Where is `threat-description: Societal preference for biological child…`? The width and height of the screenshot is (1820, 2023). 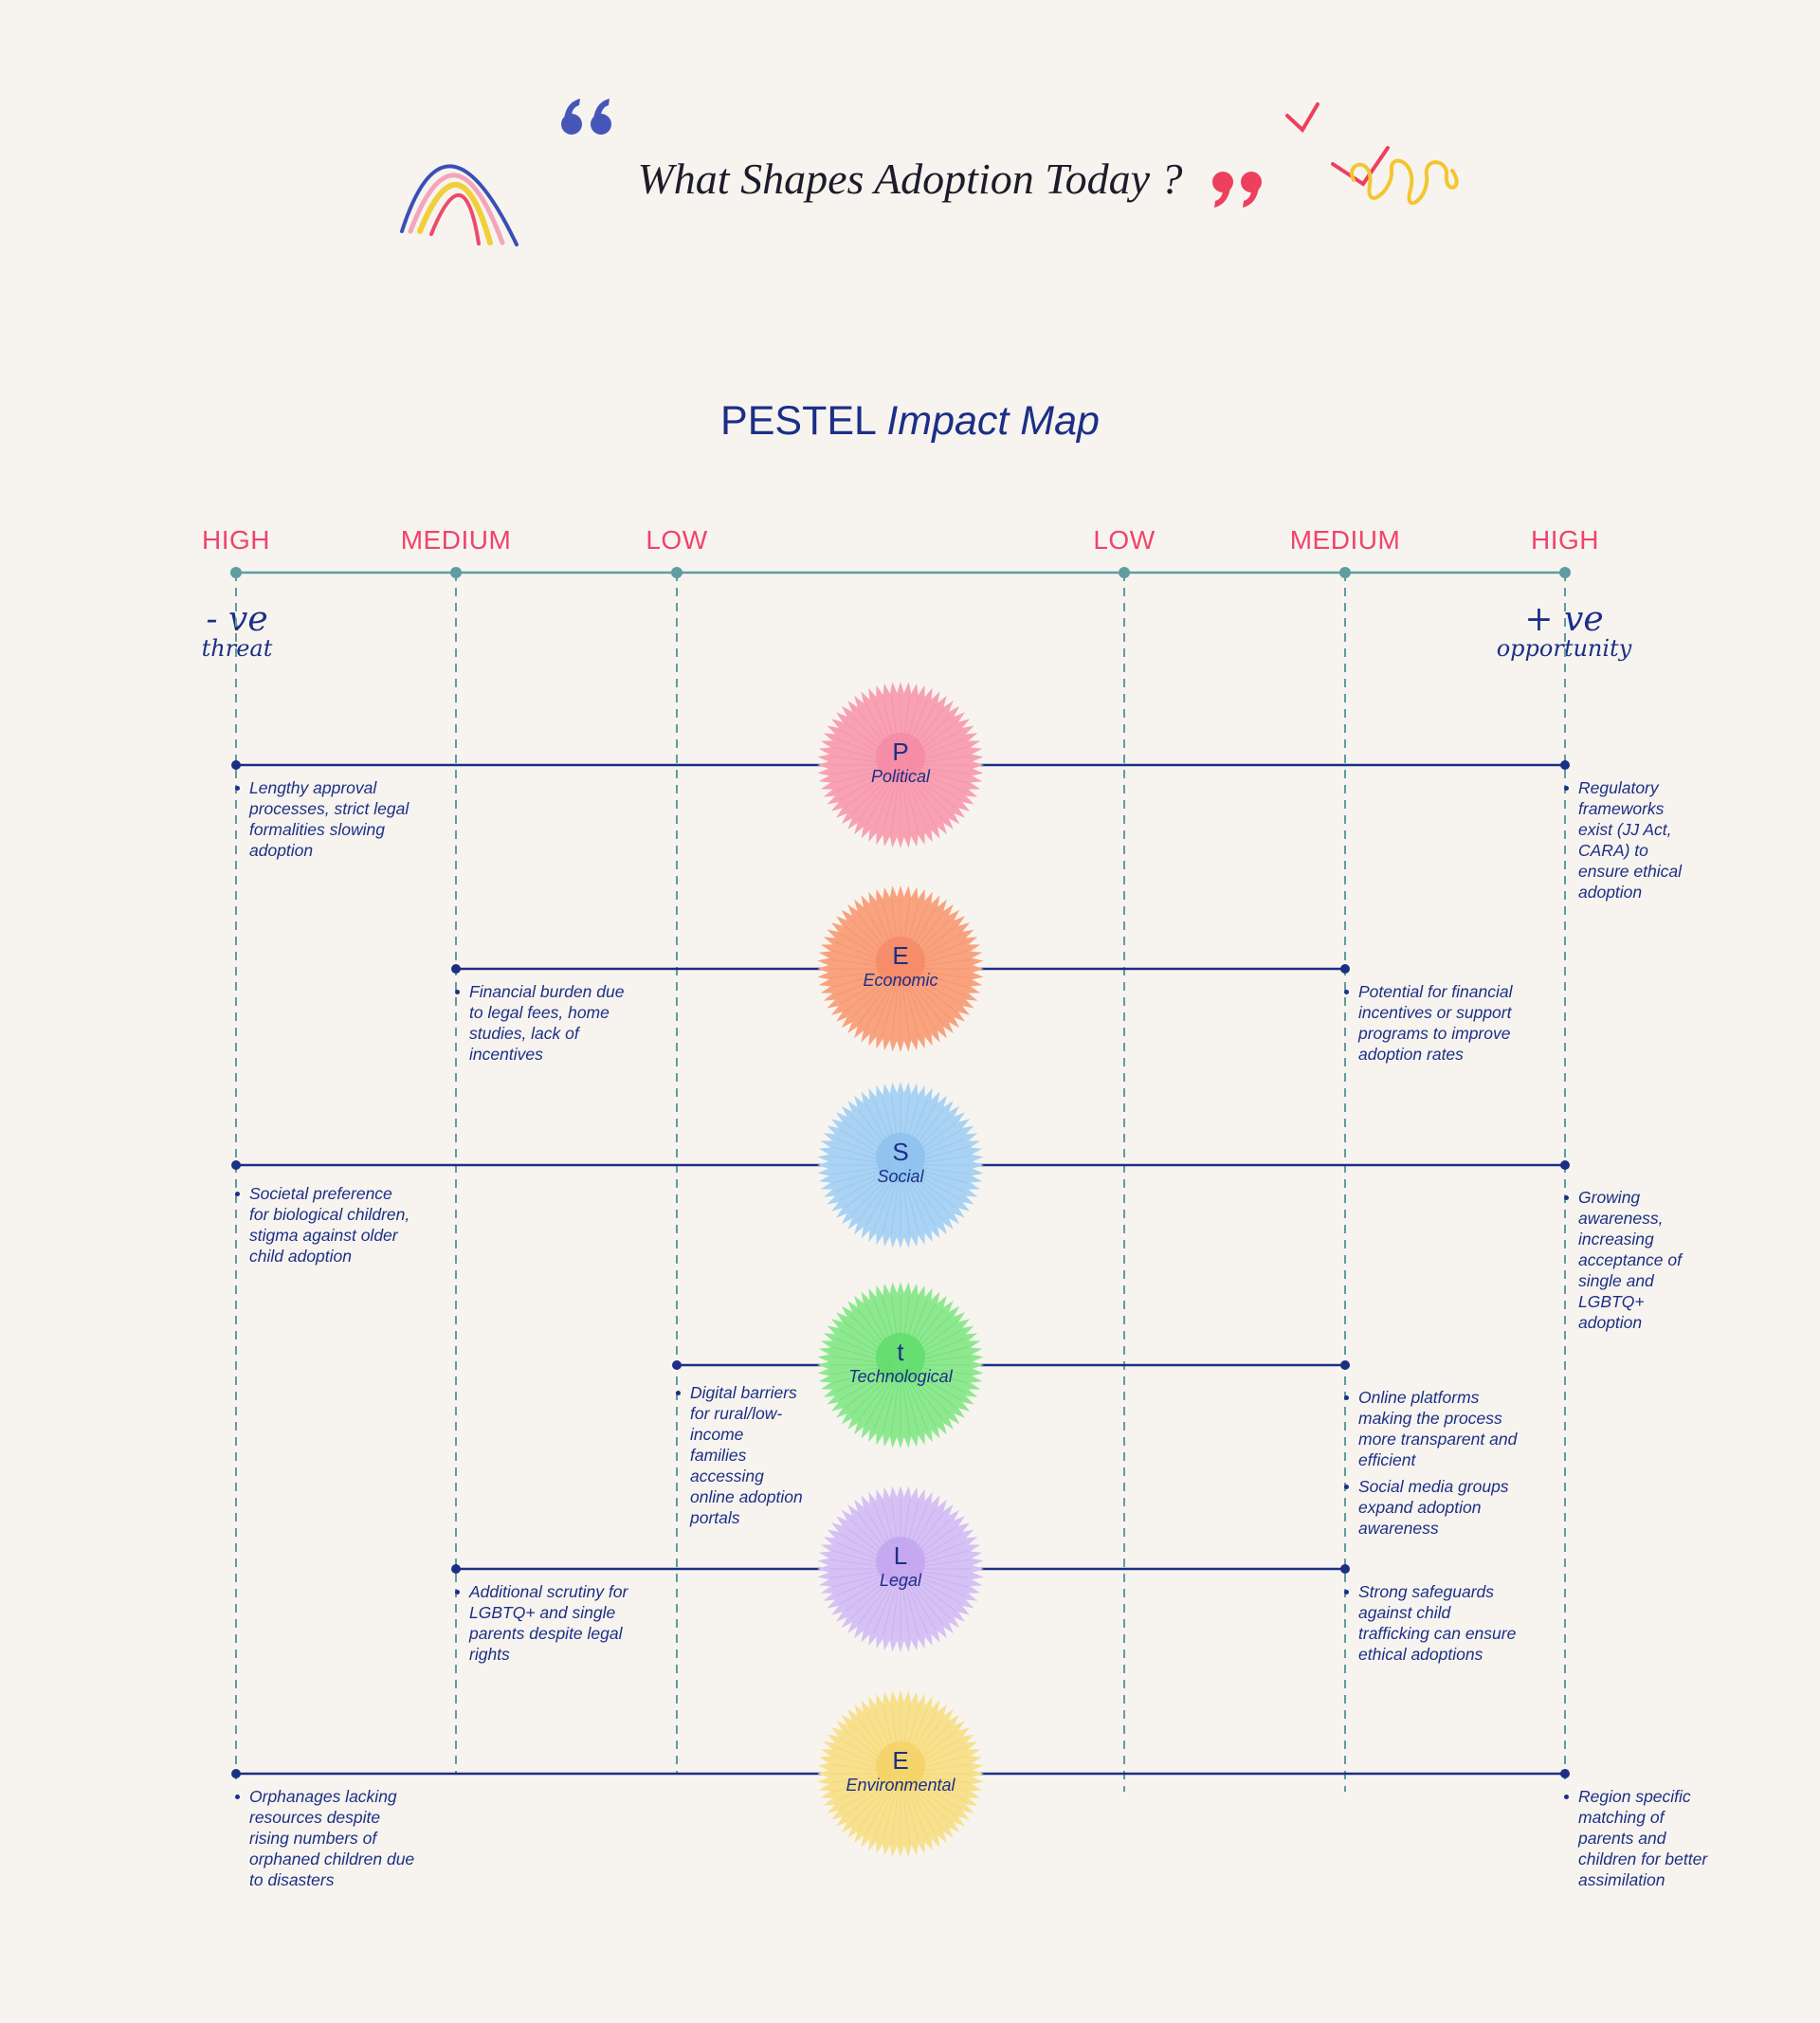 threat-description: Societal preference for biological child… is located at coordinates (322, 1225).